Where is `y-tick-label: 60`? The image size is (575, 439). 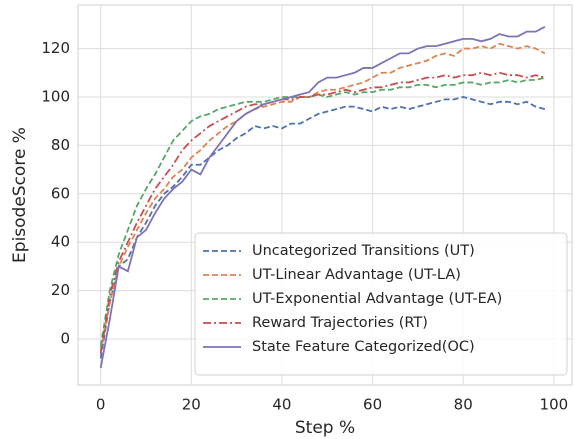 y-tick-label: 60 is located at coordinates (60, 193).